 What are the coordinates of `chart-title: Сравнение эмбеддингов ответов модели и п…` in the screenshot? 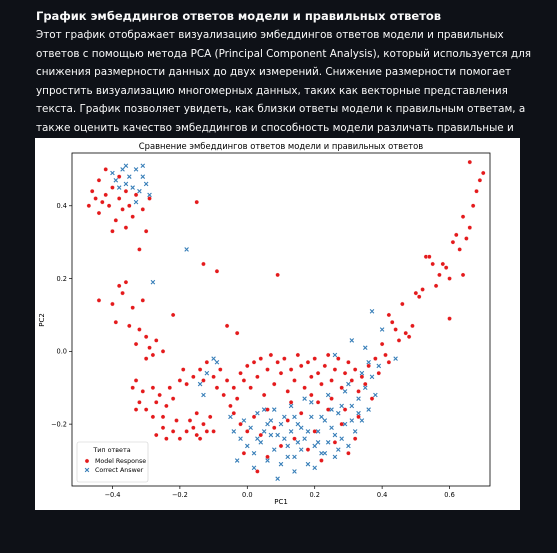 It's located at (281, 146).